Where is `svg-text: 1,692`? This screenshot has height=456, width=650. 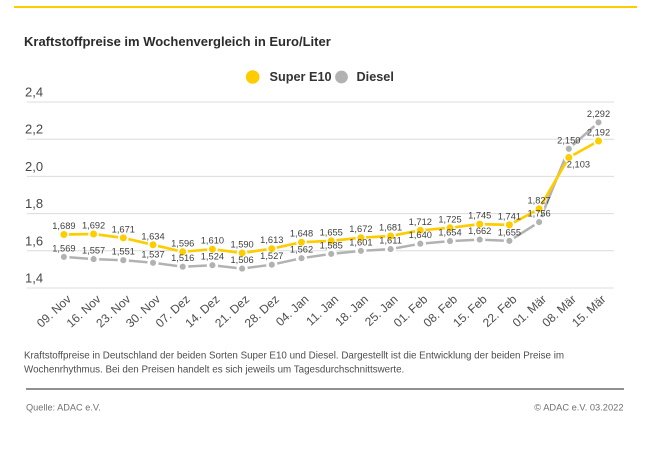
svg-text: 1,692 is located at coordinates (93, 226).